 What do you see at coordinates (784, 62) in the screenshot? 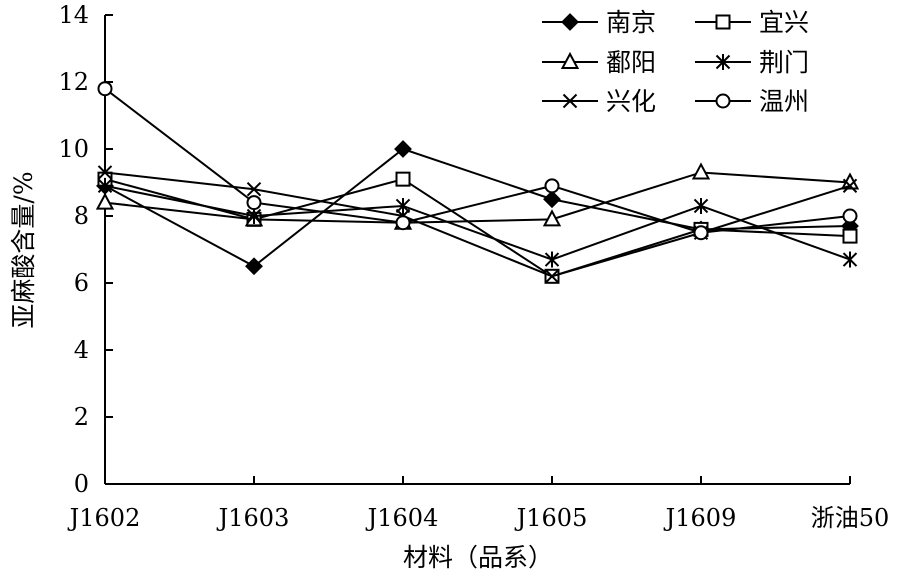
I see `legend-label: 荆门` at bounding box center [784, 62].